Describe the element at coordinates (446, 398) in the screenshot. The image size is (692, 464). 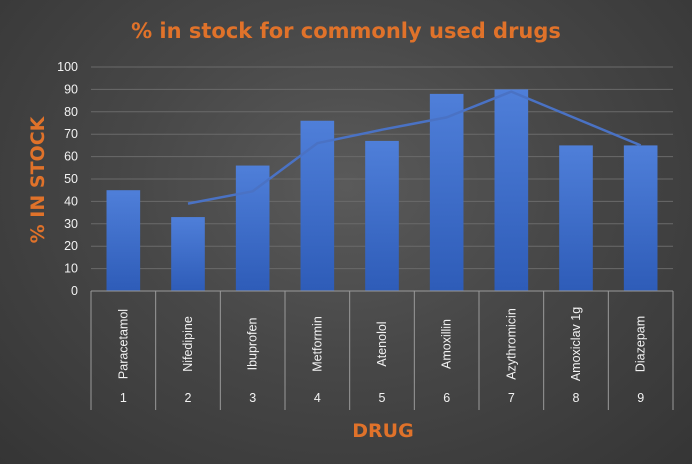
I see `x-category-number: 6` at that location.